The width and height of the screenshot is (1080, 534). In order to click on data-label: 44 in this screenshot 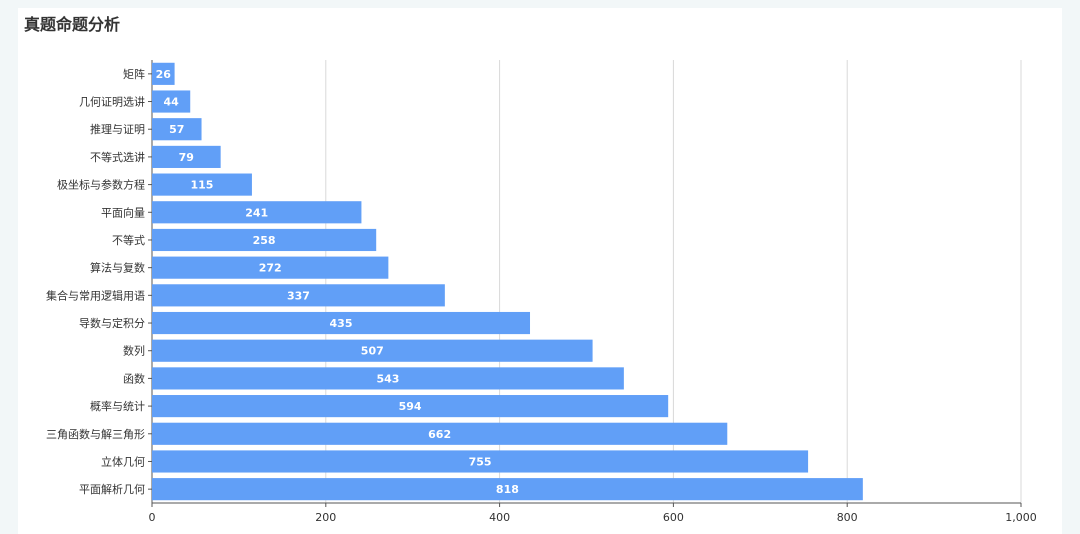, I will do `click(171, 102)`.